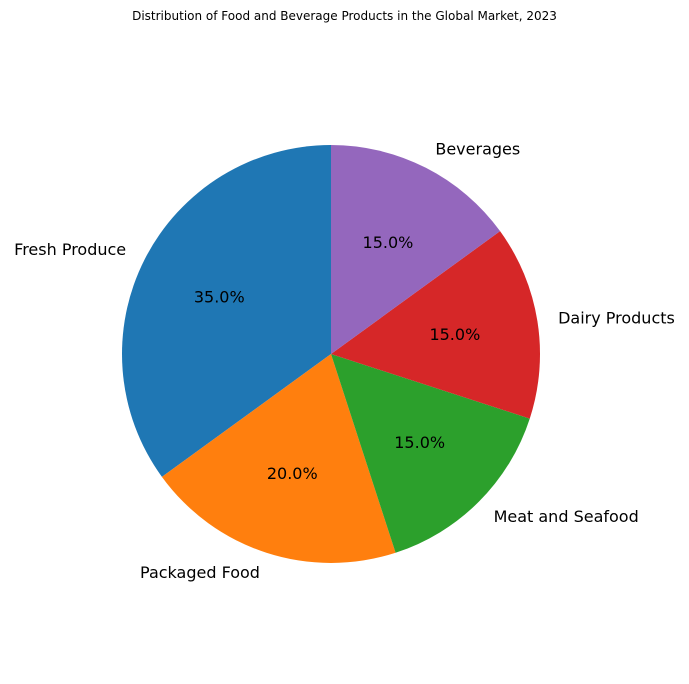 This screenshot has height=684, width=689. I want to click on pct-label-dairy-products: 15.0%, so click(454, 334).